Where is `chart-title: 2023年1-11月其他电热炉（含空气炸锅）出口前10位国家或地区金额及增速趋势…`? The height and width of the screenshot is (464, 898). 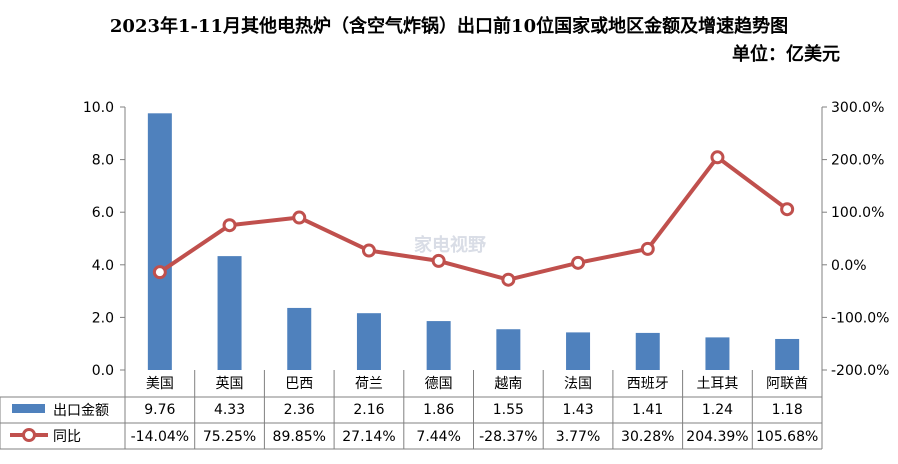 chart-title: 2023年1-11月其他电热炉（含空气炸锅）出口前10位国家或地区金额及增速趋势… is located at coordinates (449, 26).